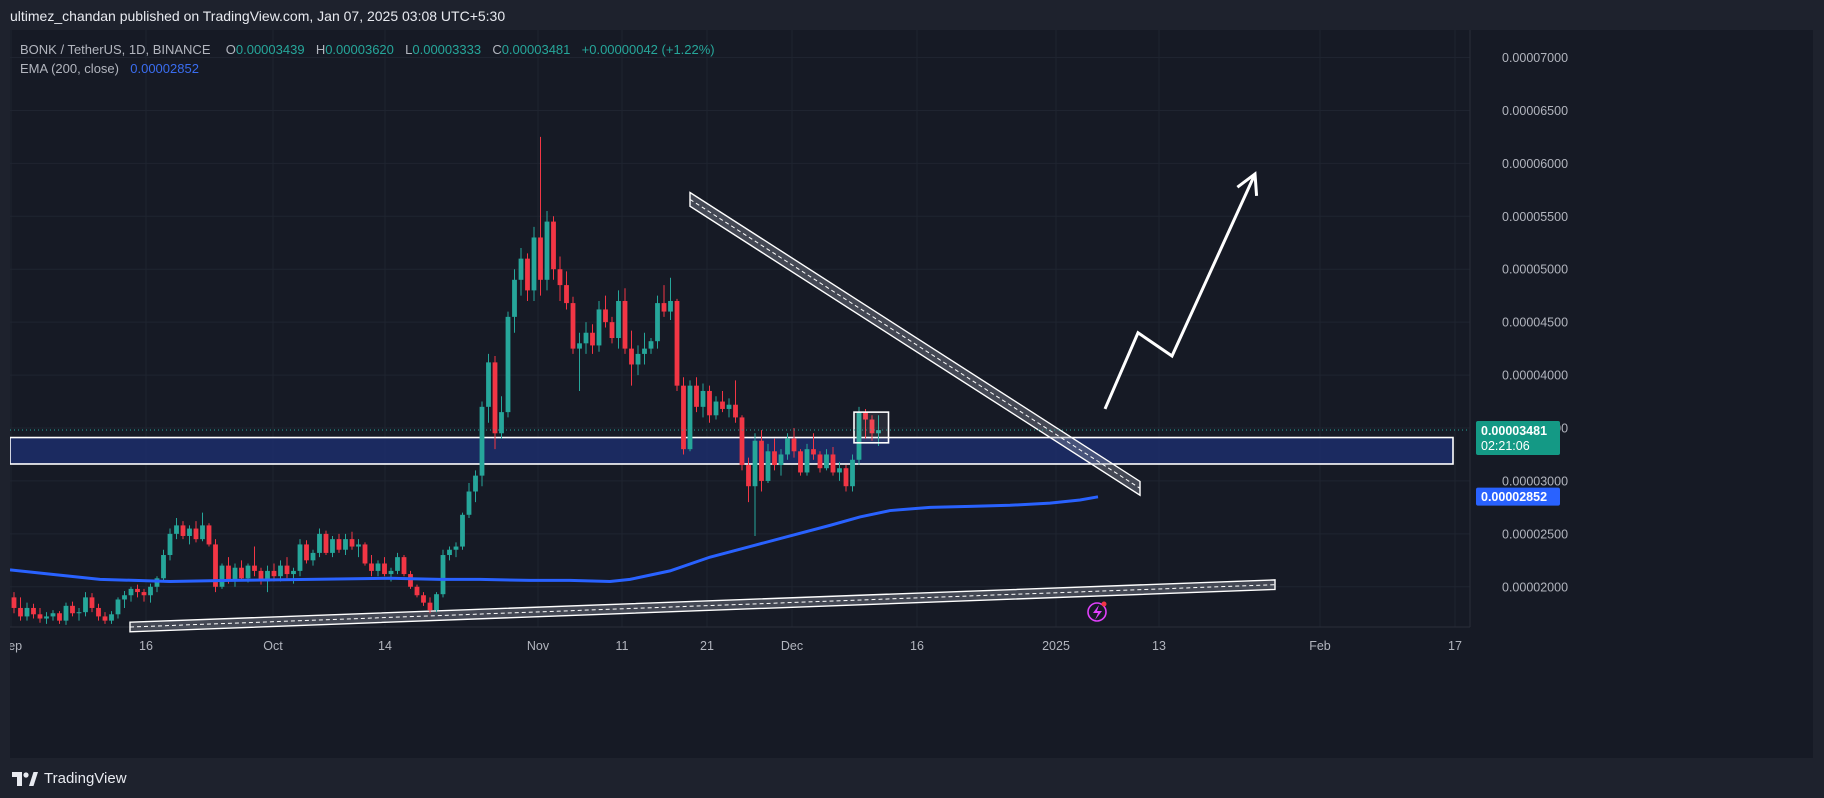  What do you see at coordinates (115, 49) in the screenshot?
I see `symbol-name: BONK / TetherUS, 1D, BINANCE` at bounding box center [115, 49].